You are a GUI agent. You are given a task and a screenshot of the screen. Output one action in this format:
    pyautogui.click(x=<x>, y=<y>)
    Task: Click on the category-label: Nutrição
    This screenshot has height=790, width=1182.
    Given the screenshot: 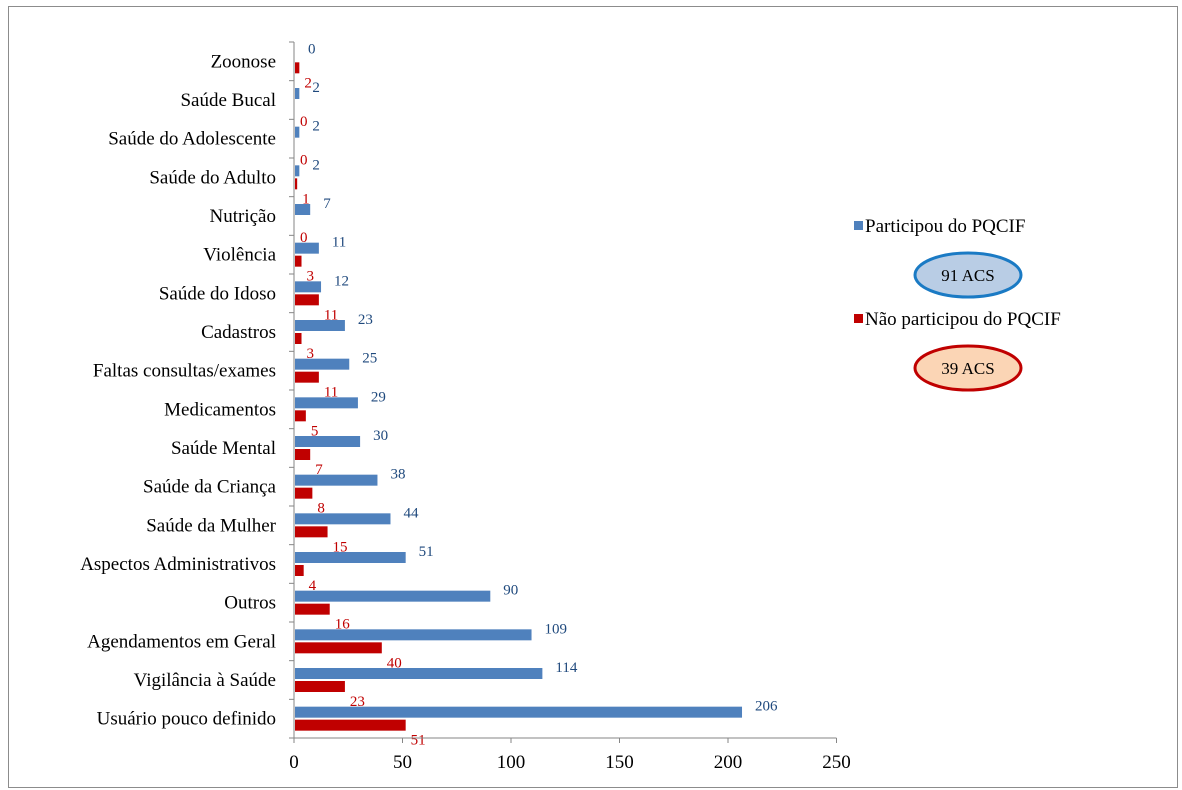 What is the action you would take?
    pyautogui.click(x=243, y=216)
    